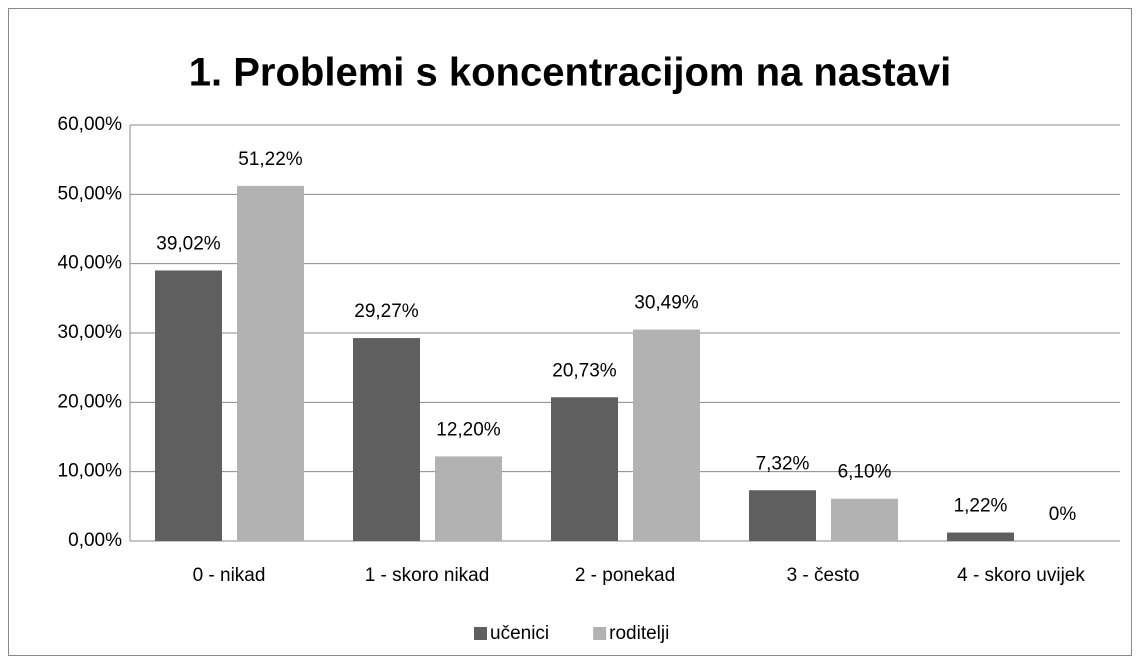 The width and height of the screenshot is (1140, 664). Describe the element at coordinates (519, 633) in the screenshot. I see `legend-label: učenici` at that location.